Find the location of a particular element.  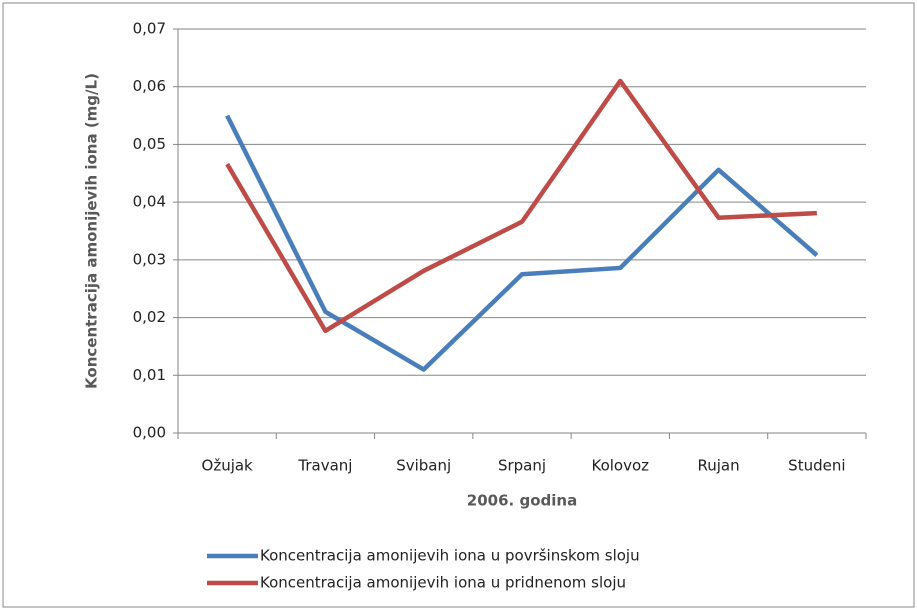

x-tick-label: Studeni is located at coordinates (816, 466).